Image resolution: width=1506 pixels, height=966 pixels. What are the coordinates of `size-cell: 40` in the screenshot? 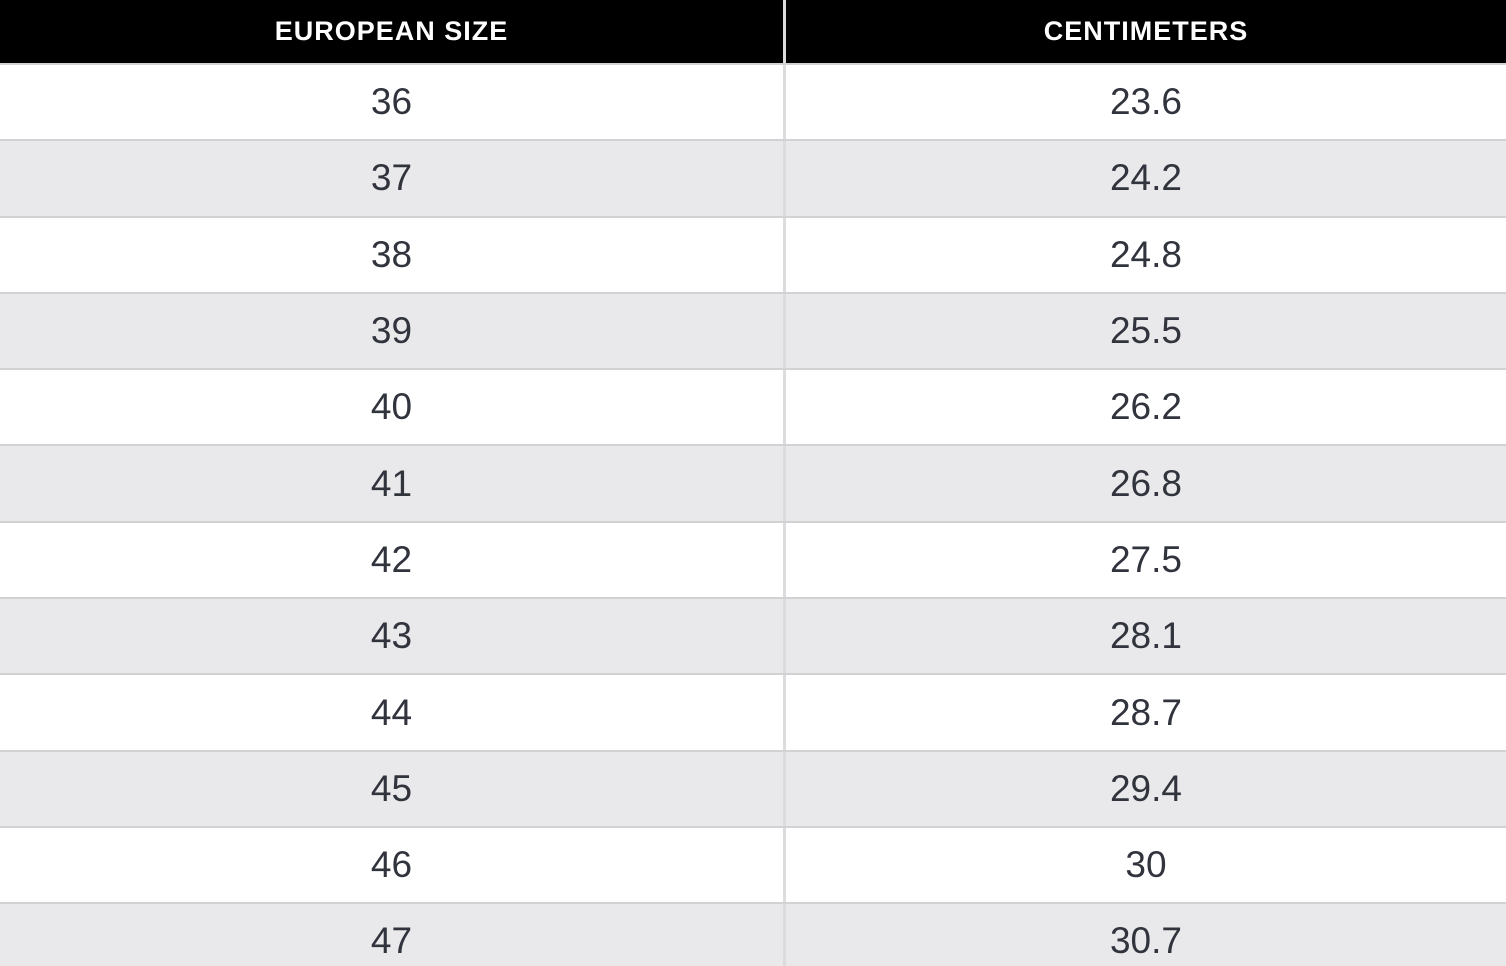 It's located at (393, 407).